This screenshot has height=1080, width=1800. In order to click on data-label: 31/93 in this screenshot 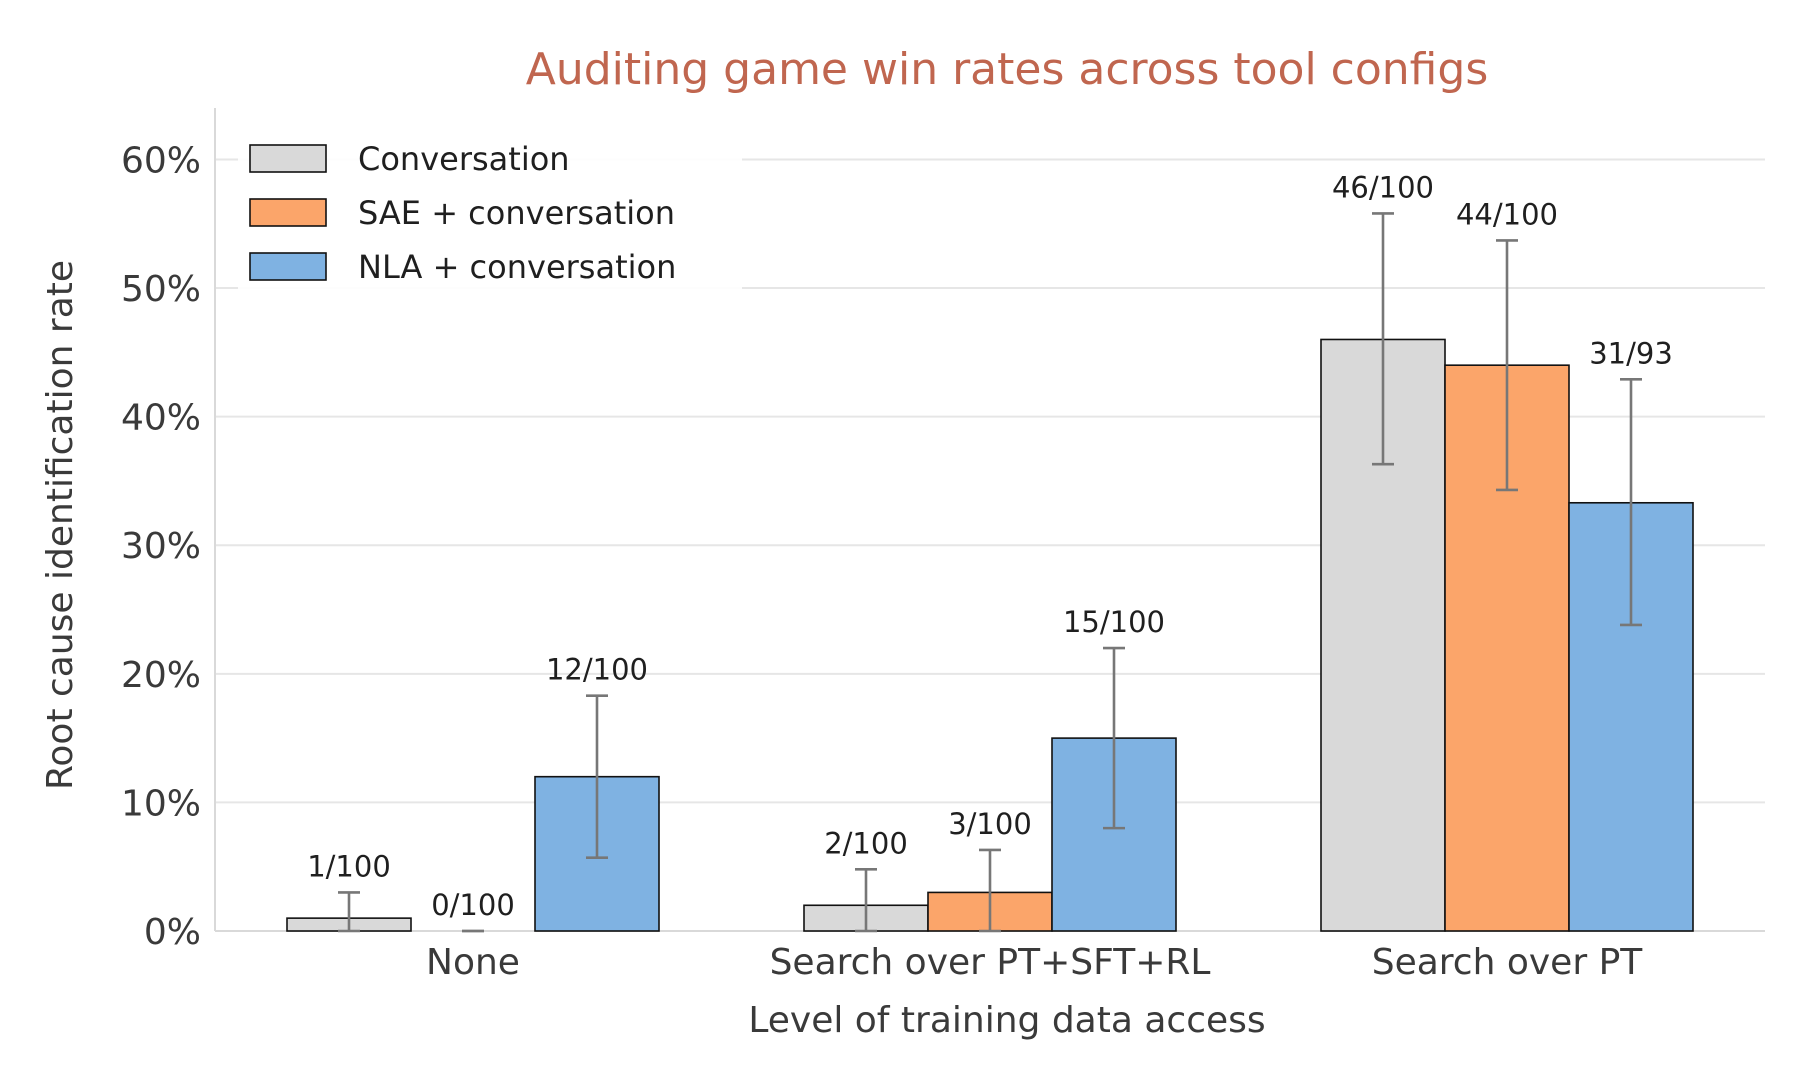, I will do `click(1631, 353)`.